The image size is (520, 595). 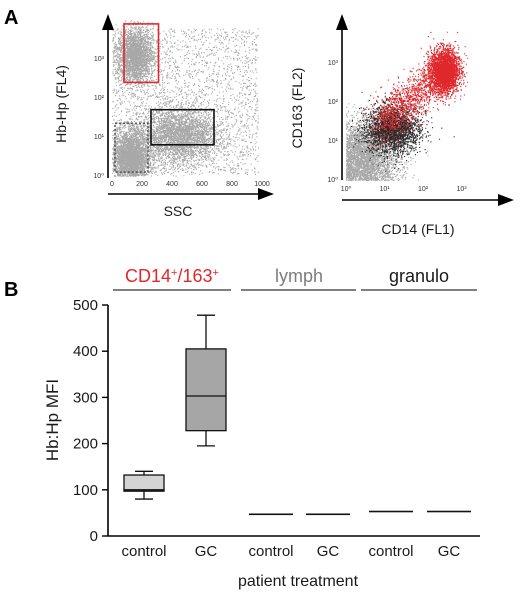 I want to click on flow-plot-cd14-cd163-events, so click(x=407, y=106).